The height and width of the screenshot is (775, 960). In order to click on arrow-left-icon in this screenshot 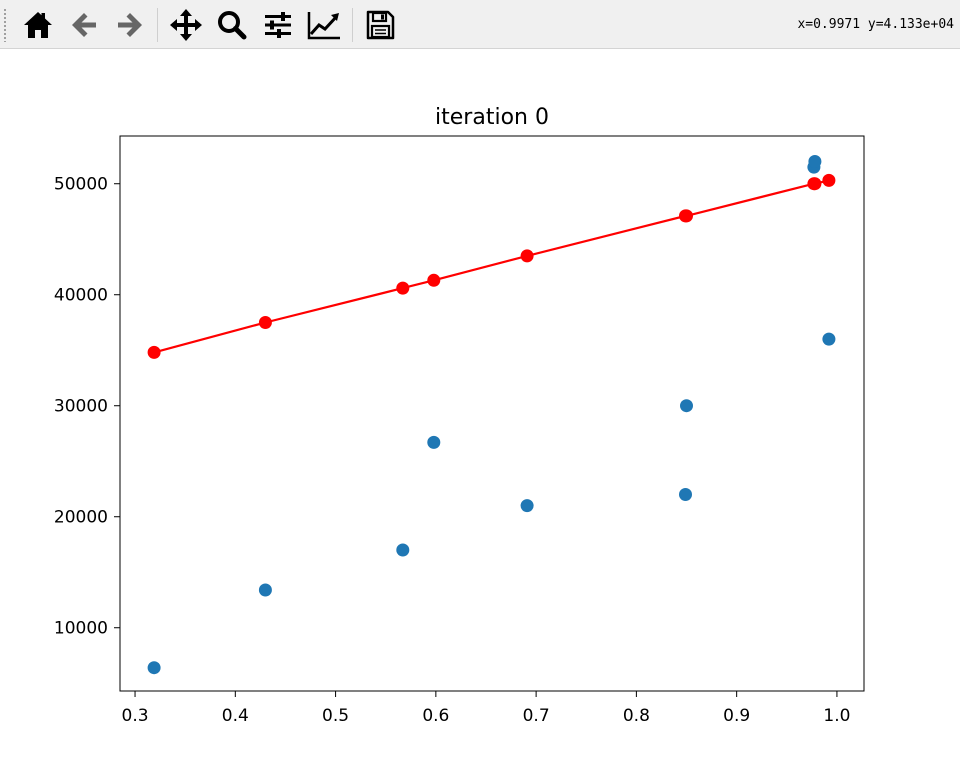, I will do `click(84, 25)`.